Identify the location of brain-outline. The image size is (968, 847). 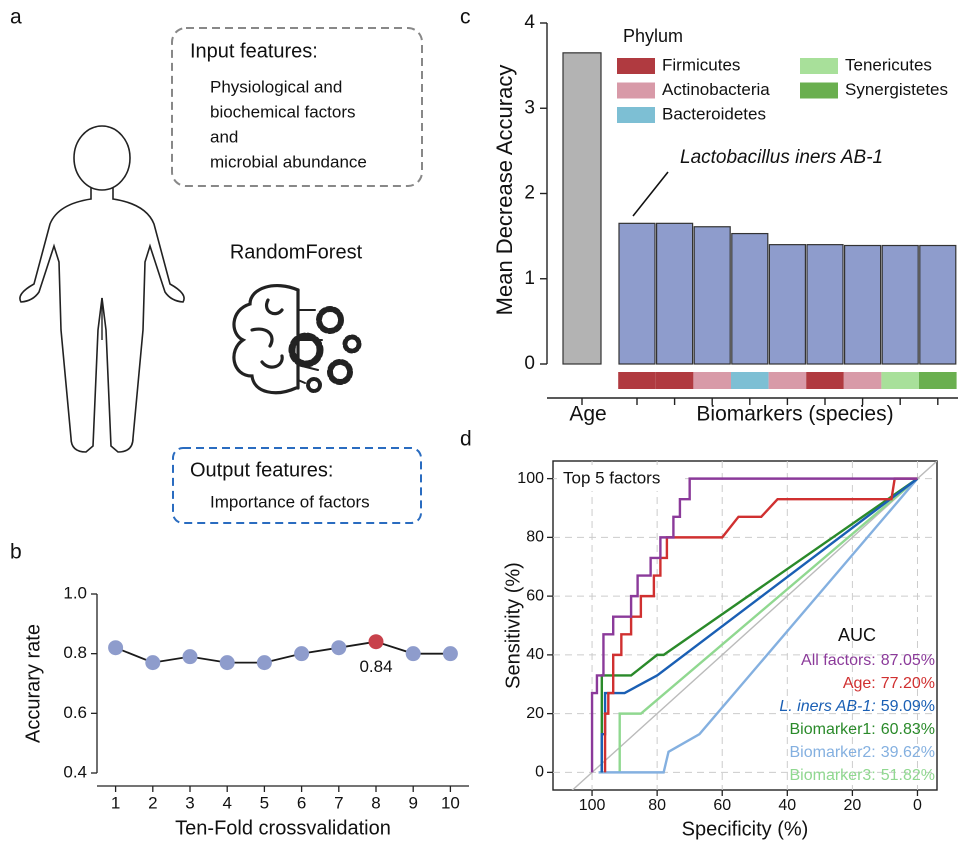
(266, 339).